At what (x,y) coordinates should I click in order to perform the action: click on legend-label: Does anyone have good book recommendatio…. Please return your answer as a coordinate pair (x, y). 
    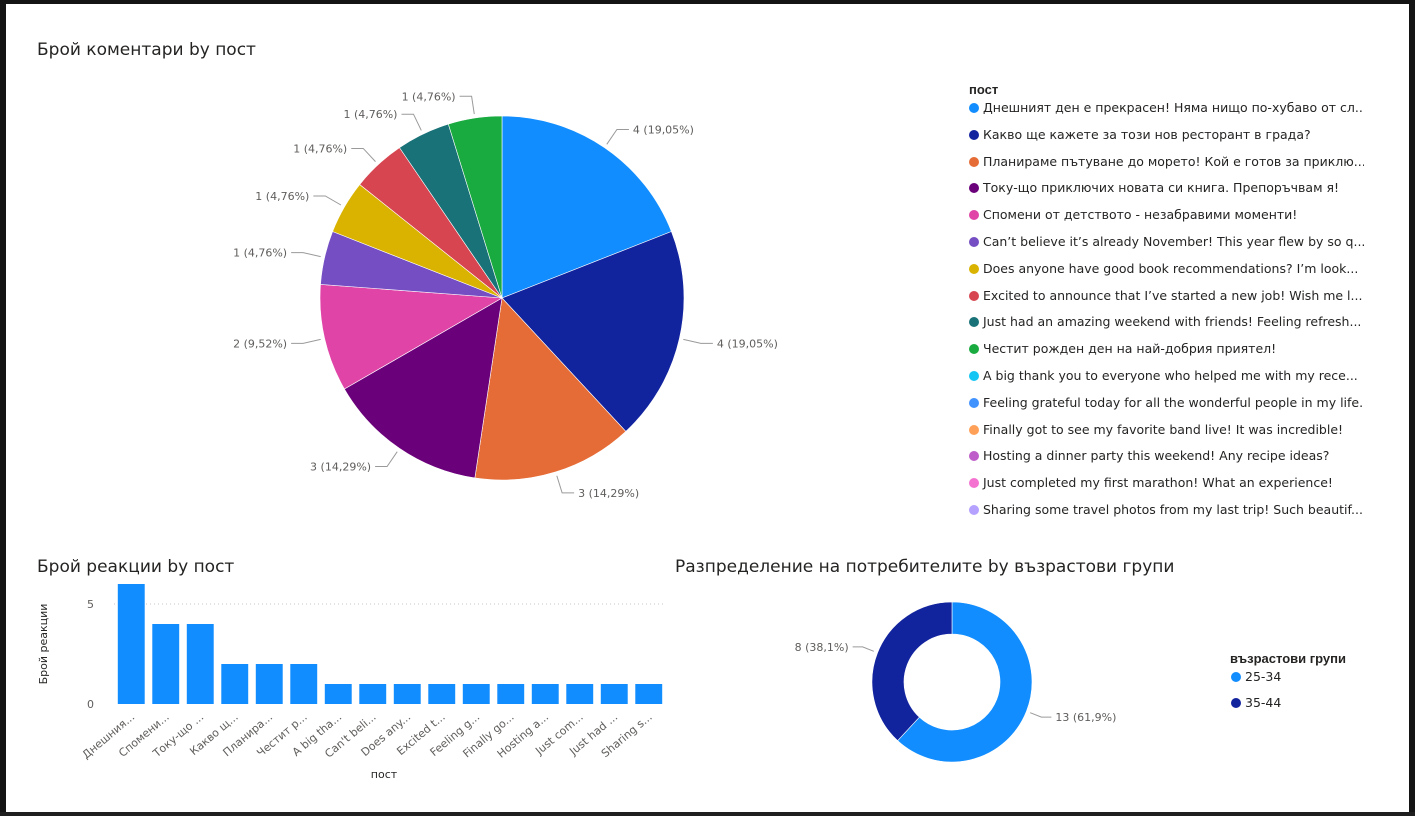
    Looking at the image, I should click on (1171, 268).